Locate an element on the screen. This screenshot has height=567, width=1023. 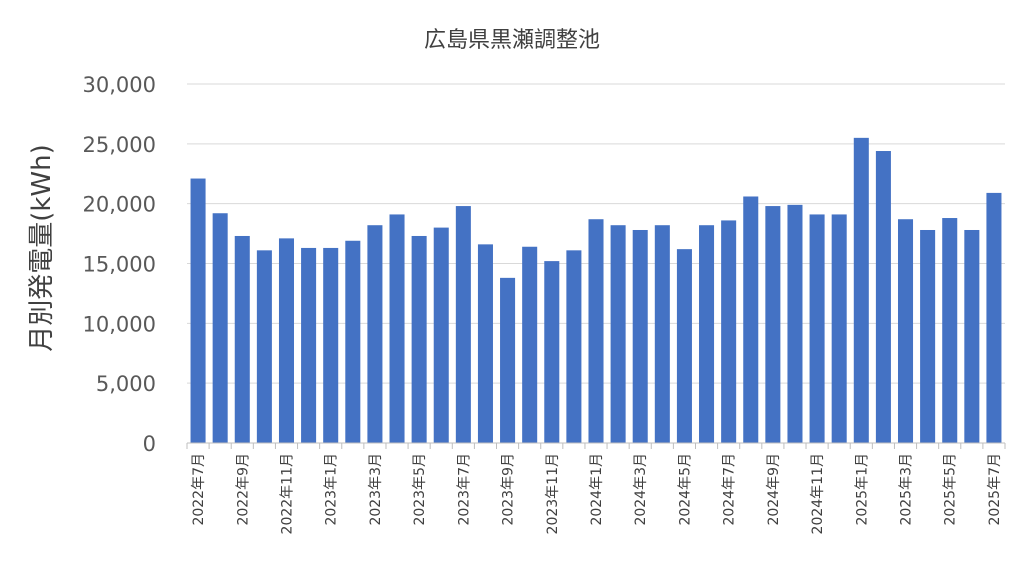
x-tick-label: 2024年3月 is located at coordinates (641, 489).